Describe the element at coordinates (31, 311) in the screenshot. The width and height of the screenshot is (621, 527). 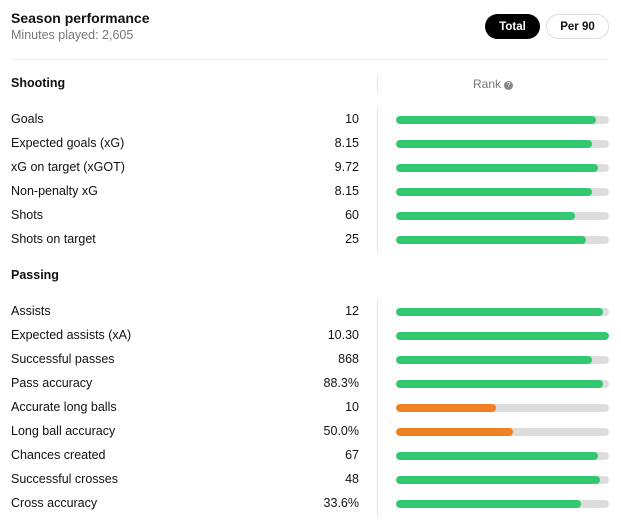
I see `stat-label: Assists` at that location.